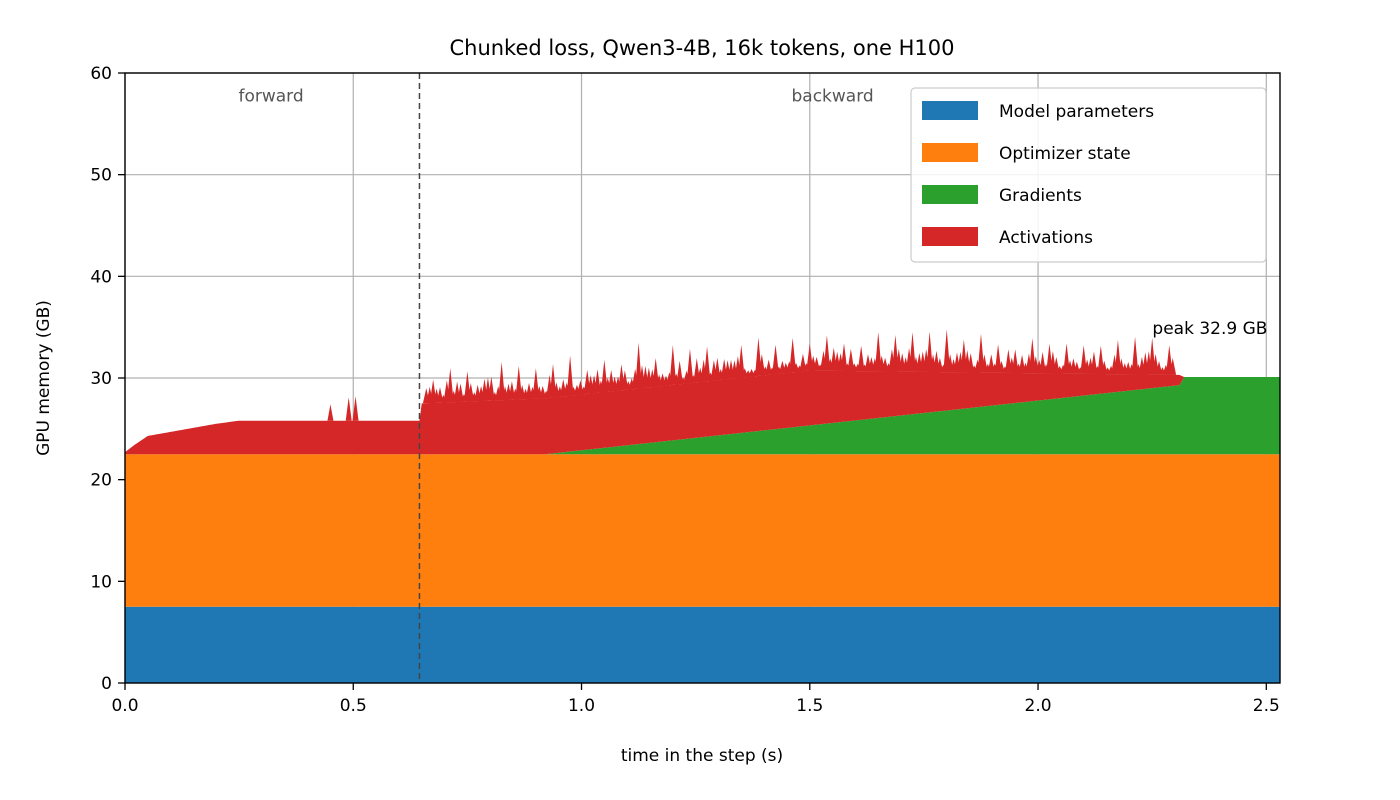  I want to click on x-tick-label: 0.5, so click(353, 706).